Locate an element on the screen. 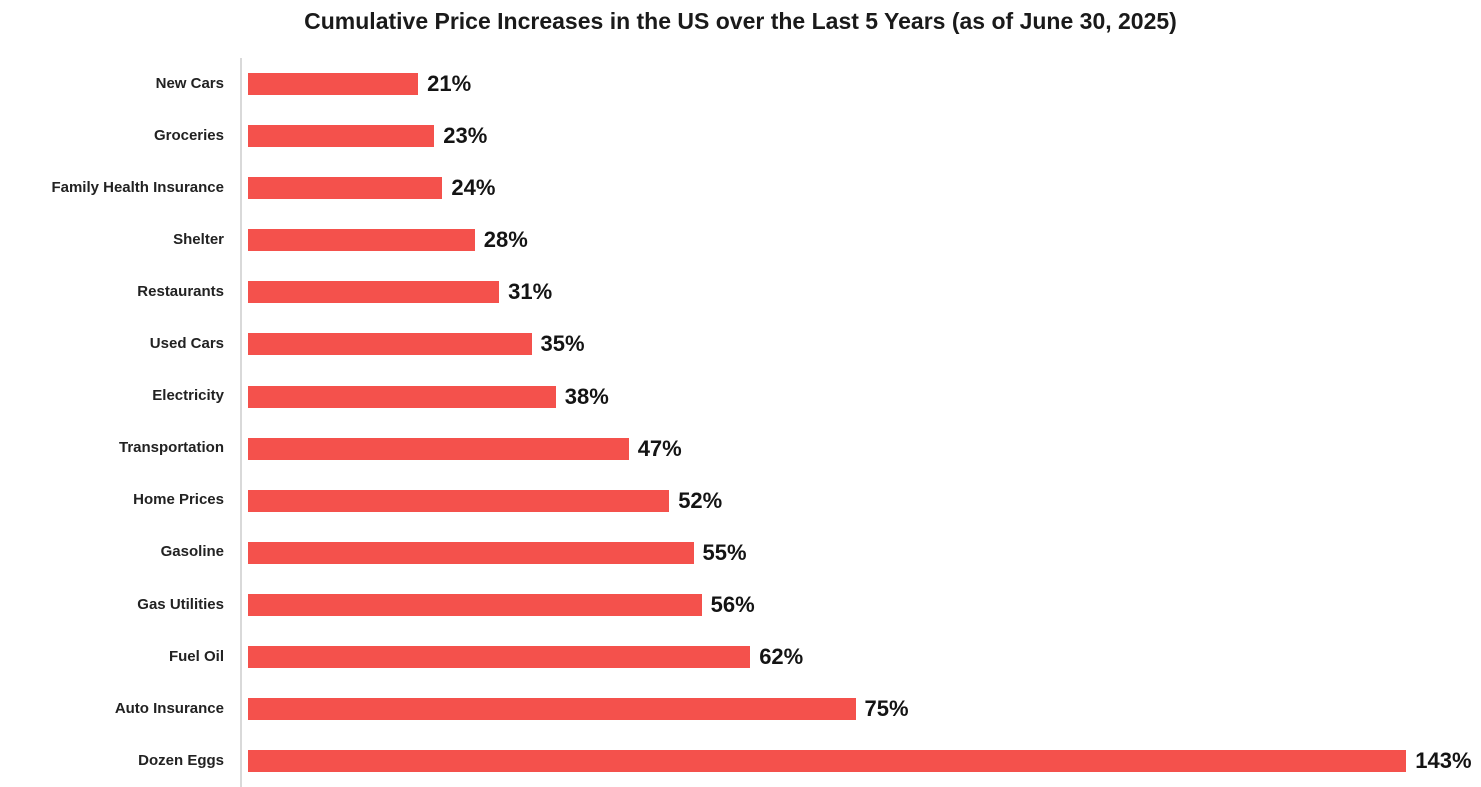  chart-row: Gasoline 55% is located at coordinates (740, 553).